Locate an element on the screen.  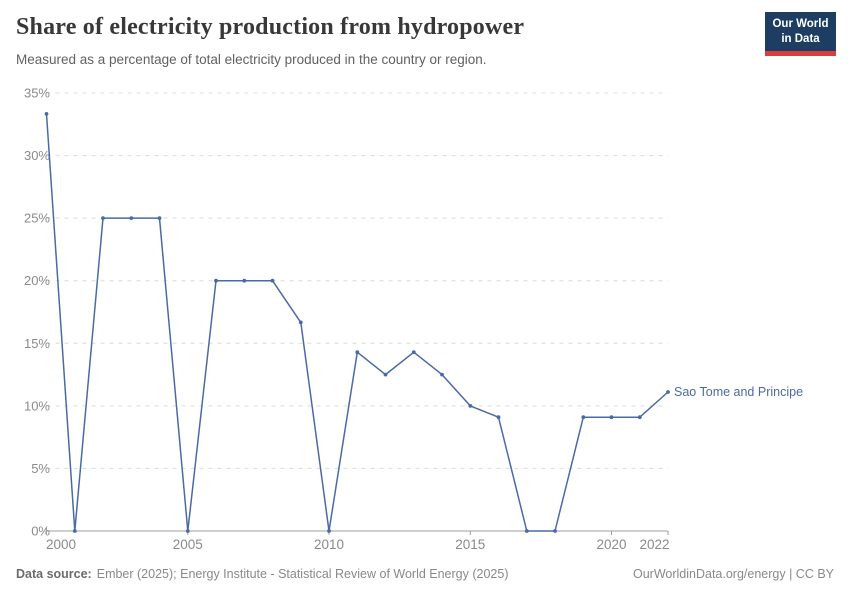
x-tick-label: 2020 is located at coordinates (611, 544).